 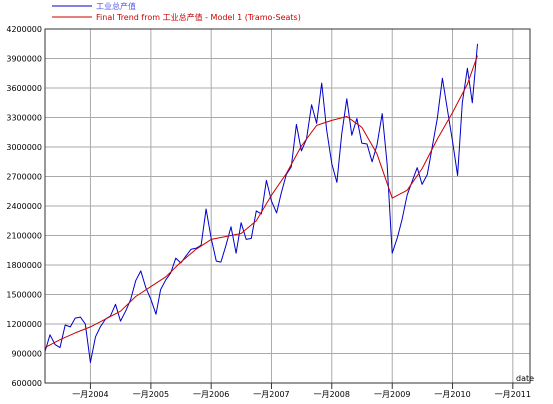 I want to click on y-tick-label: 1500000, so click(x=24, y=295).